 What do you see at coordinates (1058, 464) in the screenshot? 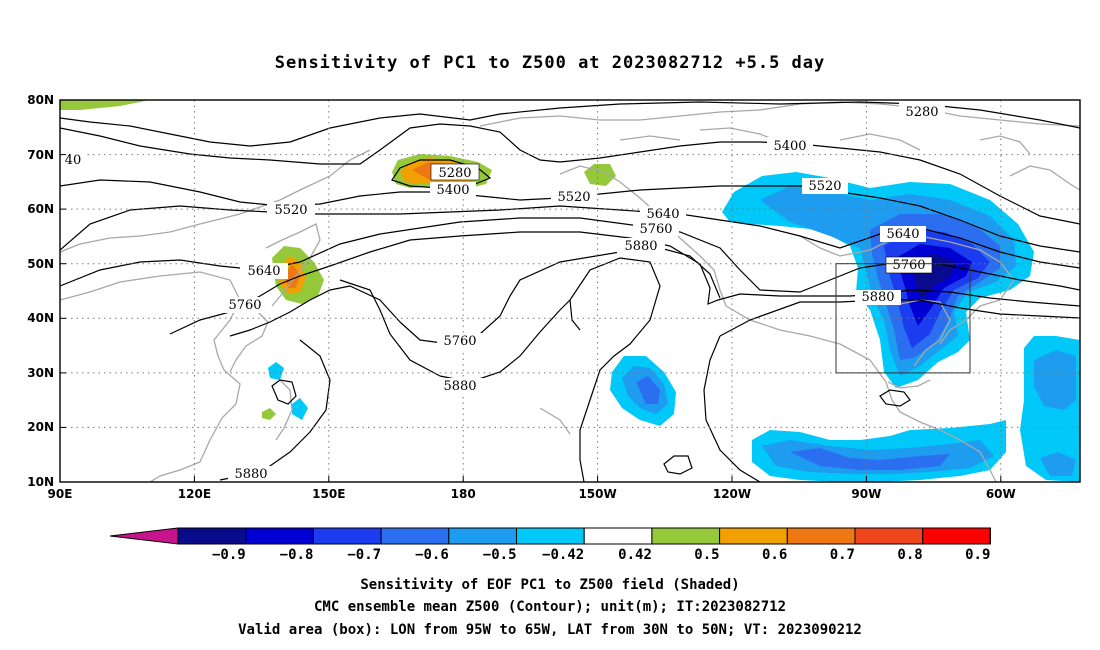
I see `shade-blue2-east-atlantic` at bounding box center [1058, 464].